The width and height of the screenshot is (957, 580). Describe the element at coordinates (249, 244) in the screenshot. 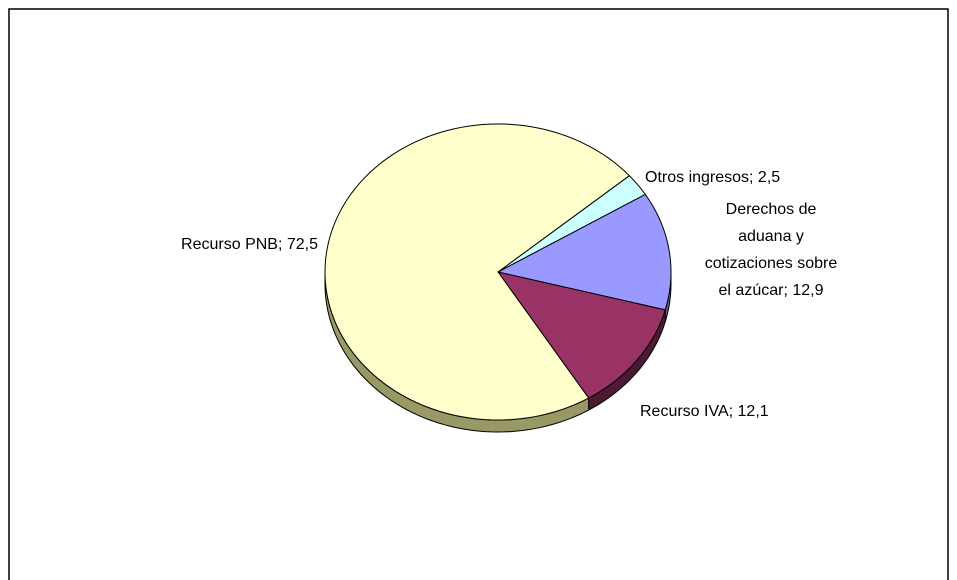

I see `data-label: Recurso PNB; 72,5` at that location.